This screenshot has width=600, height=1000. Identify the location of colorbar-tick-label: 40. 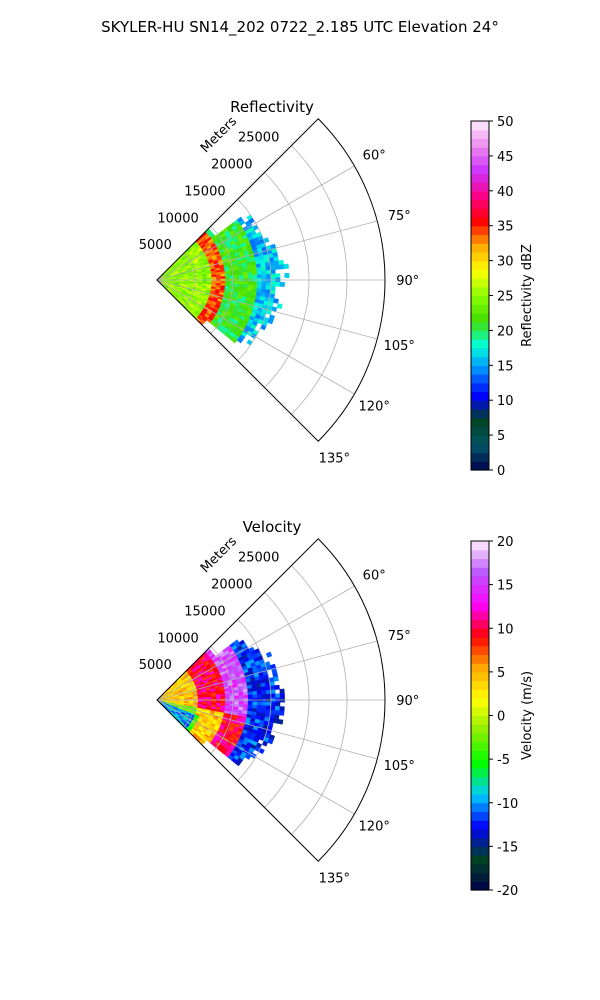
(505, 192).